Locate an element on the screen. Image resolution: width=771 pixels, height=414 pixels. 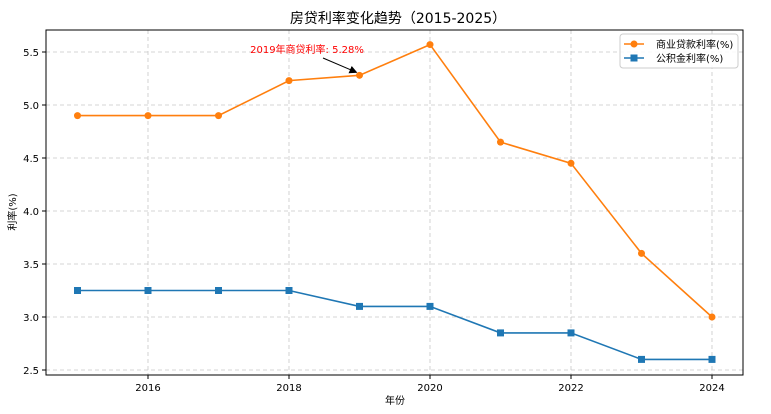
y-tick-label: 3.0 is located at coordinates (31, 318).